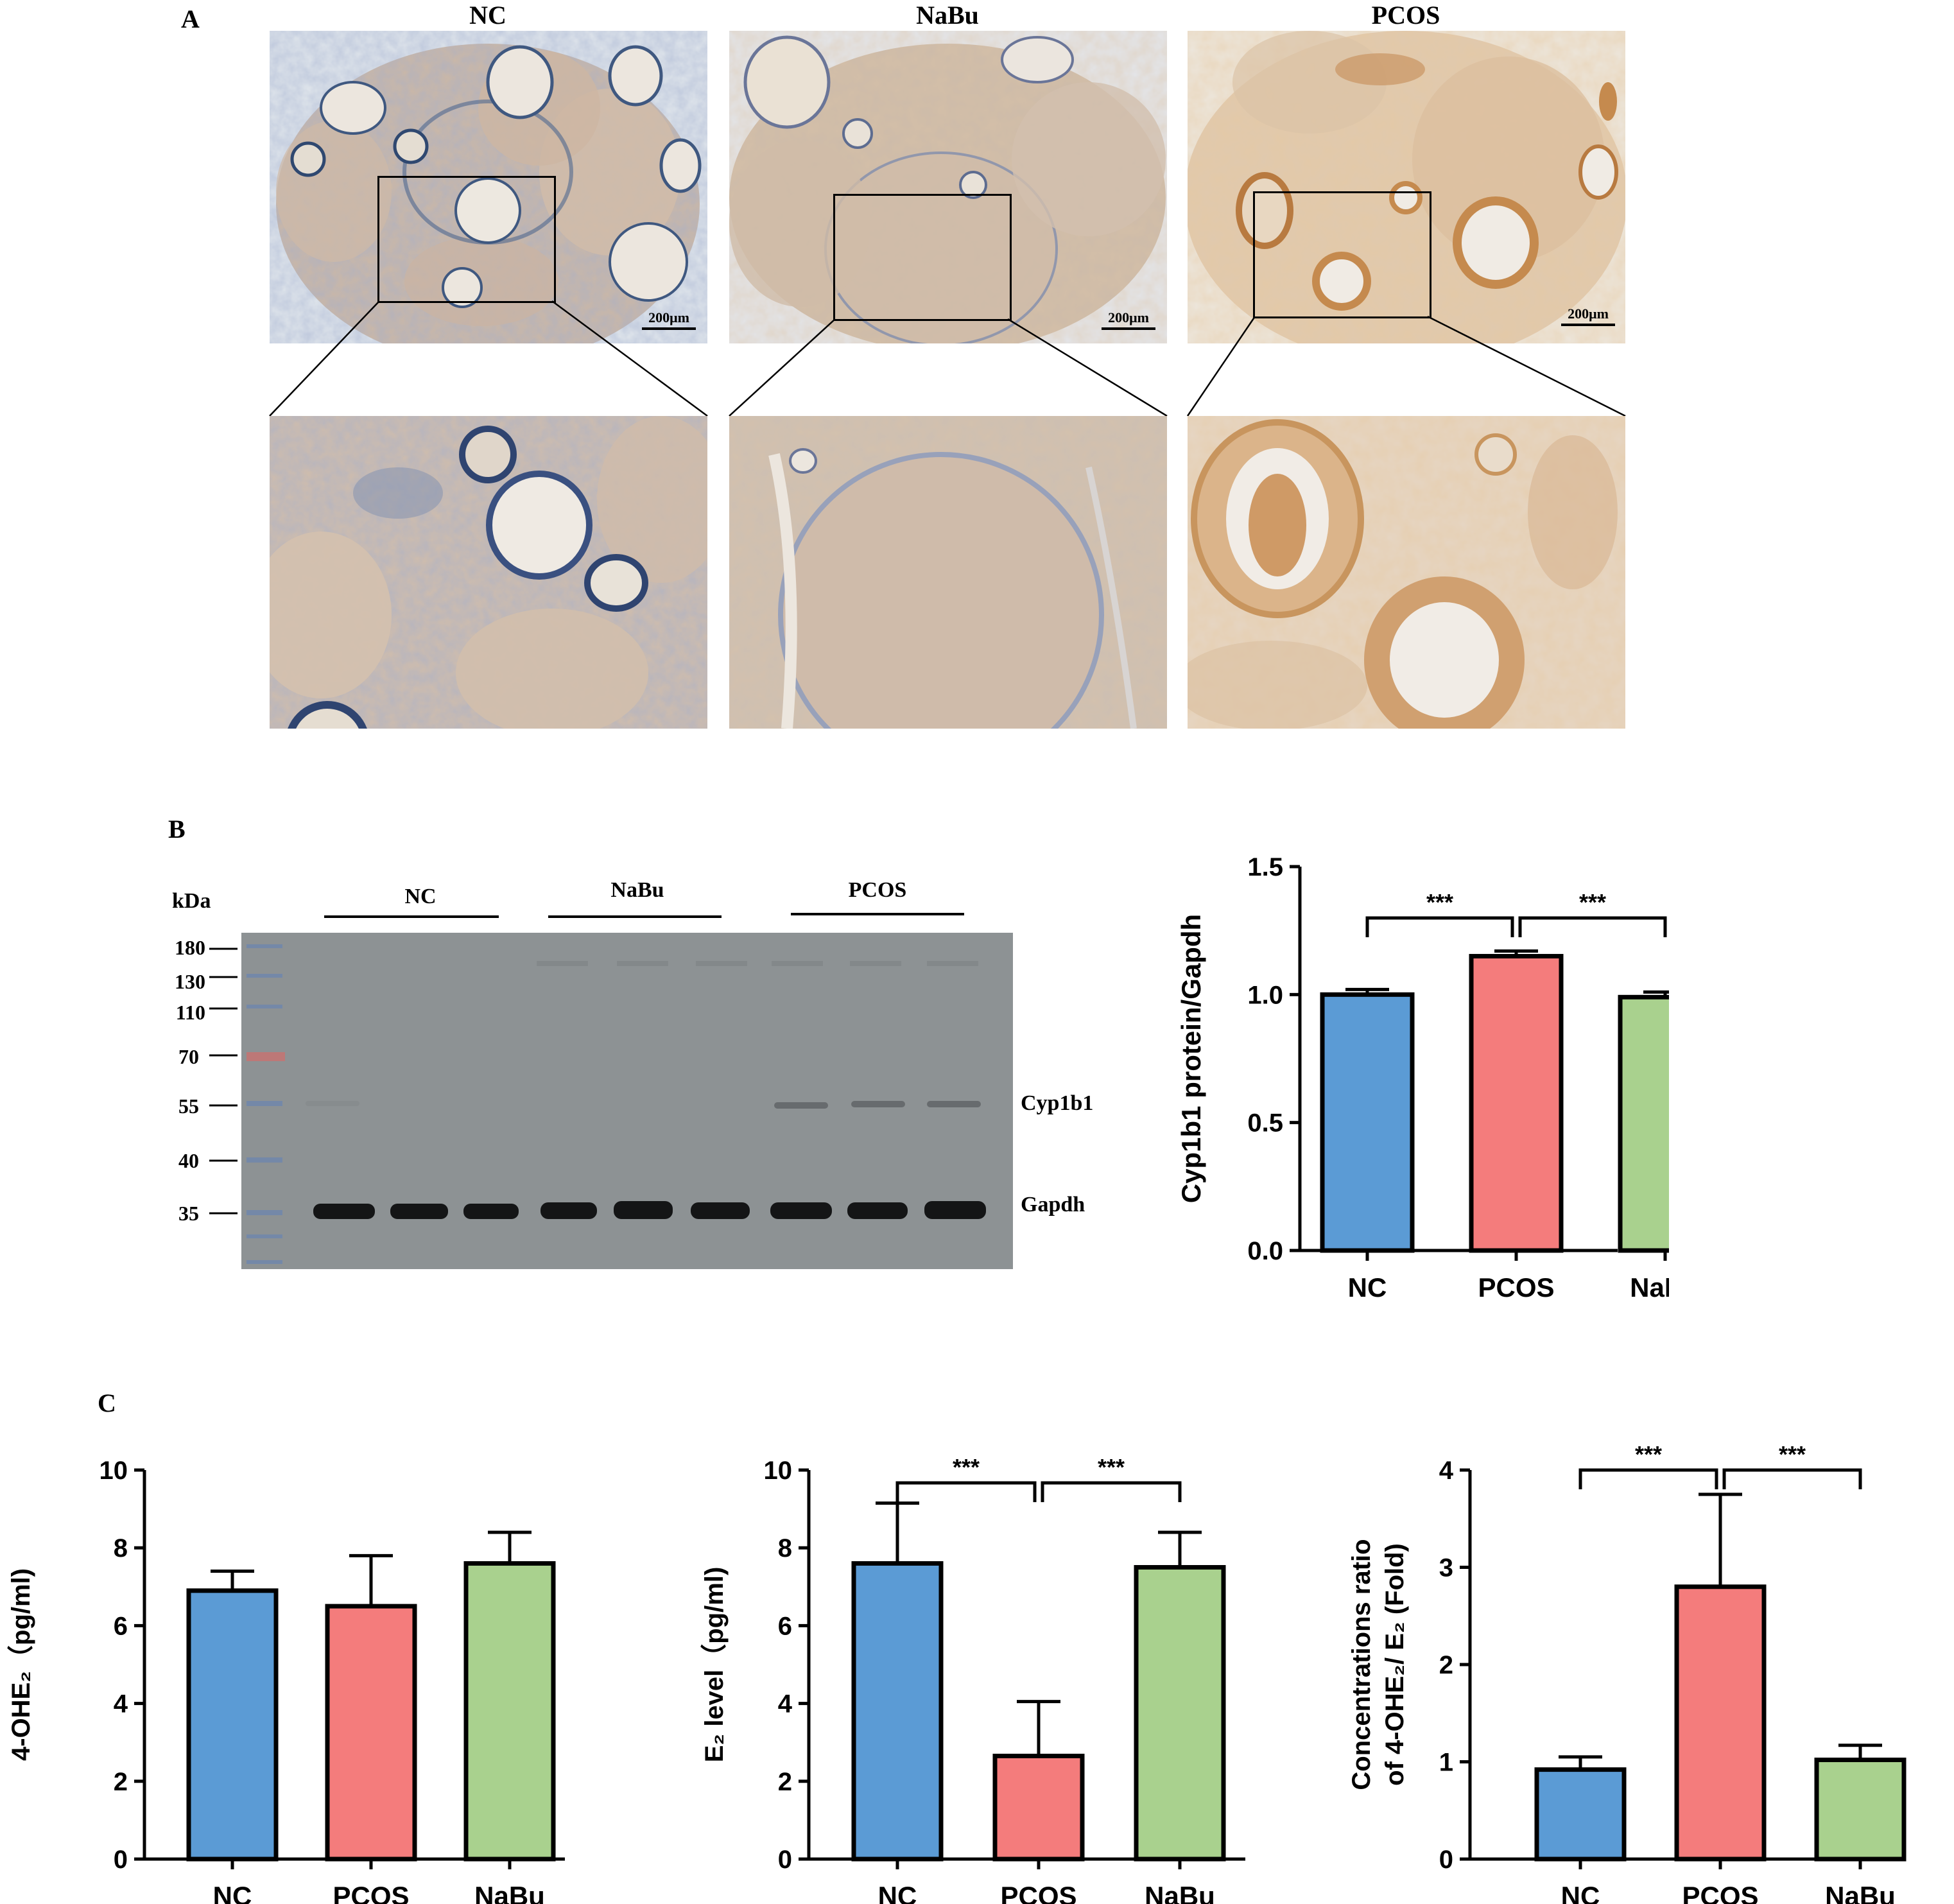 The image size is (1954, 1904). What do you see at coordinates (177, 829) in the screenshot?
I see `panel-label-b: B` at bounding box center [177, 829].